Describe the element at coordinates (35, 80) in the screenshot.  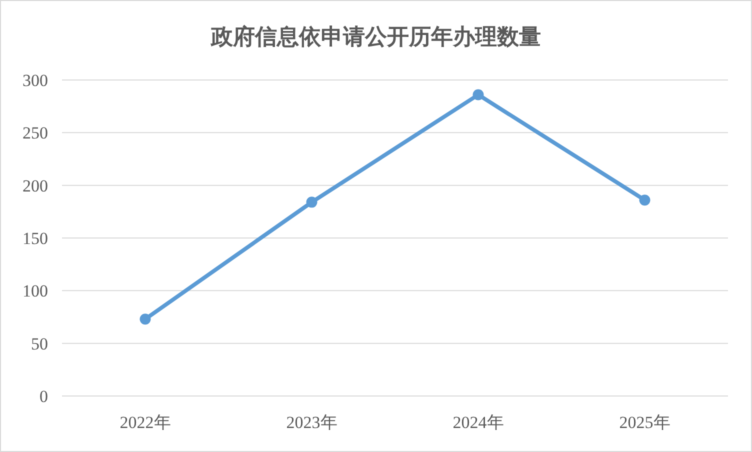
I see `y-tick-label: 300` at that location.